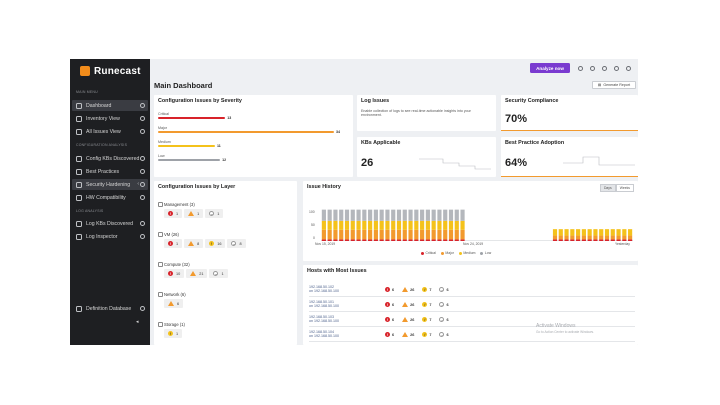 The width and height of the screenshot is (720, 405). I want to click on severity-bar-critical, so click(192, 118).